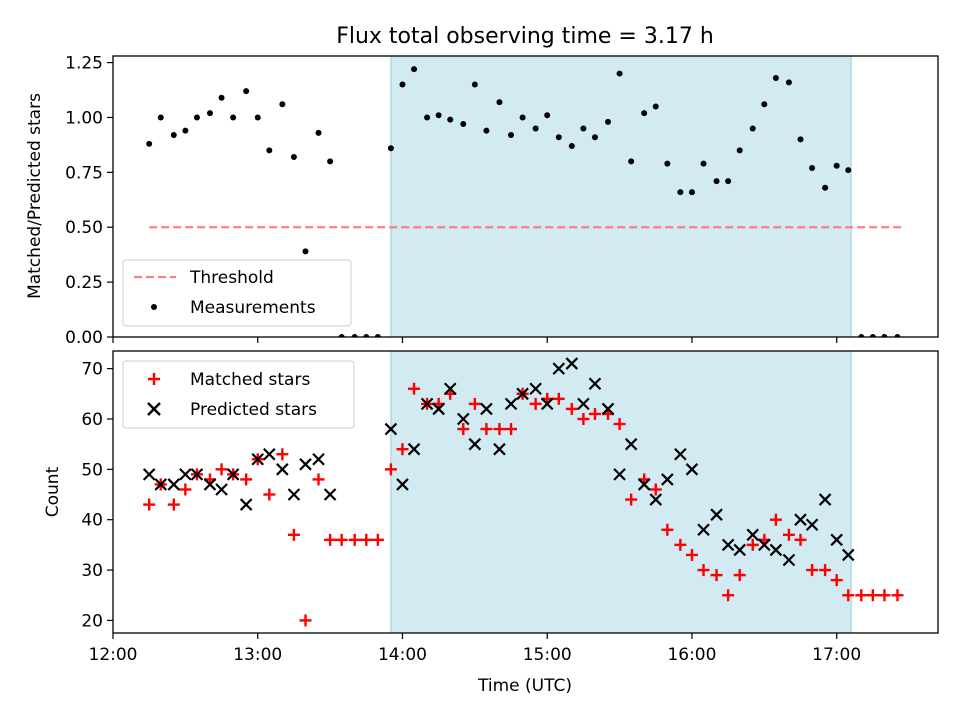 The image size is (960, 720). I want to click on top-y-tick-label: 0.25, so click(84, 283).